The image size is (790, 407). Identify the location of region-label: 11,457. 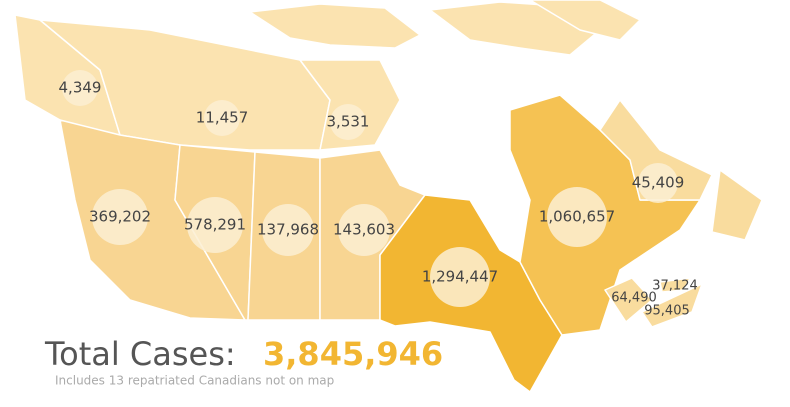
(222, 118).